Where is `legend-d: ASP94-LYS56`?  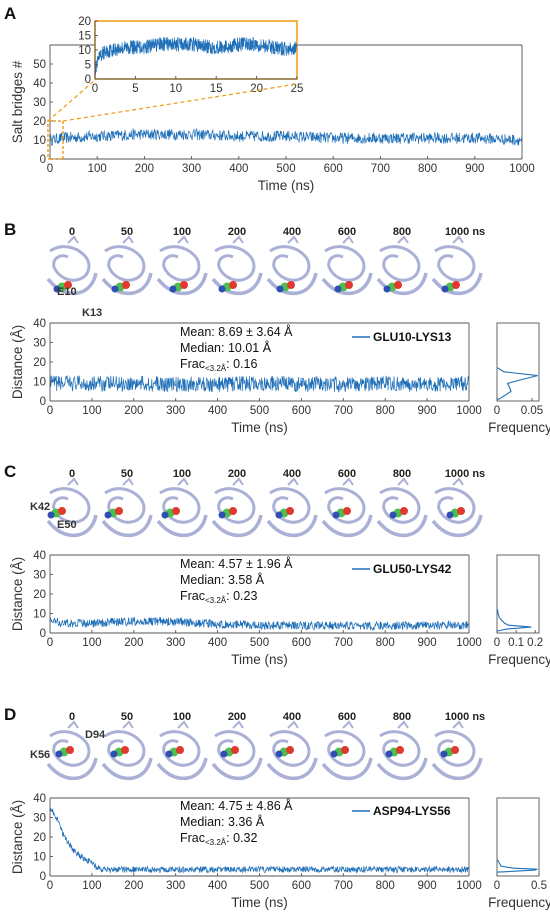 legend-d: ASP94-LYS56 is located at coordinates (401, 811).